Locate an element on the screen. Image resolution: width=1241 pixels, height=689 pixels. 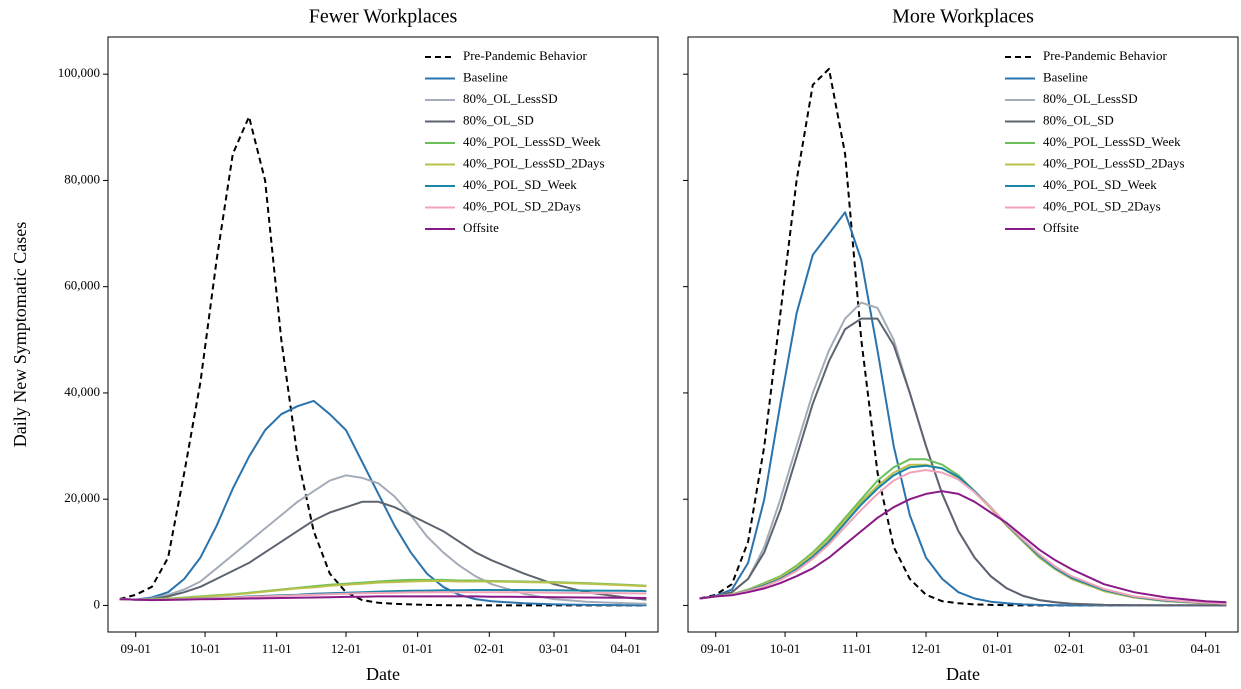
y-tick-label: 0 is located at coordinates (97, 603).